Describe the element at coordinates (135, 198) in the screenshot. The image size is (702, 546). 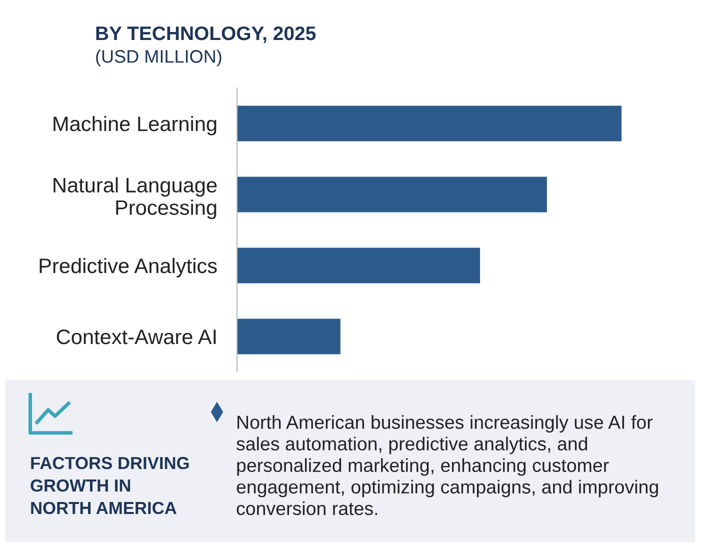
I see `y-tick-label: Natural Language Processing` at that location.